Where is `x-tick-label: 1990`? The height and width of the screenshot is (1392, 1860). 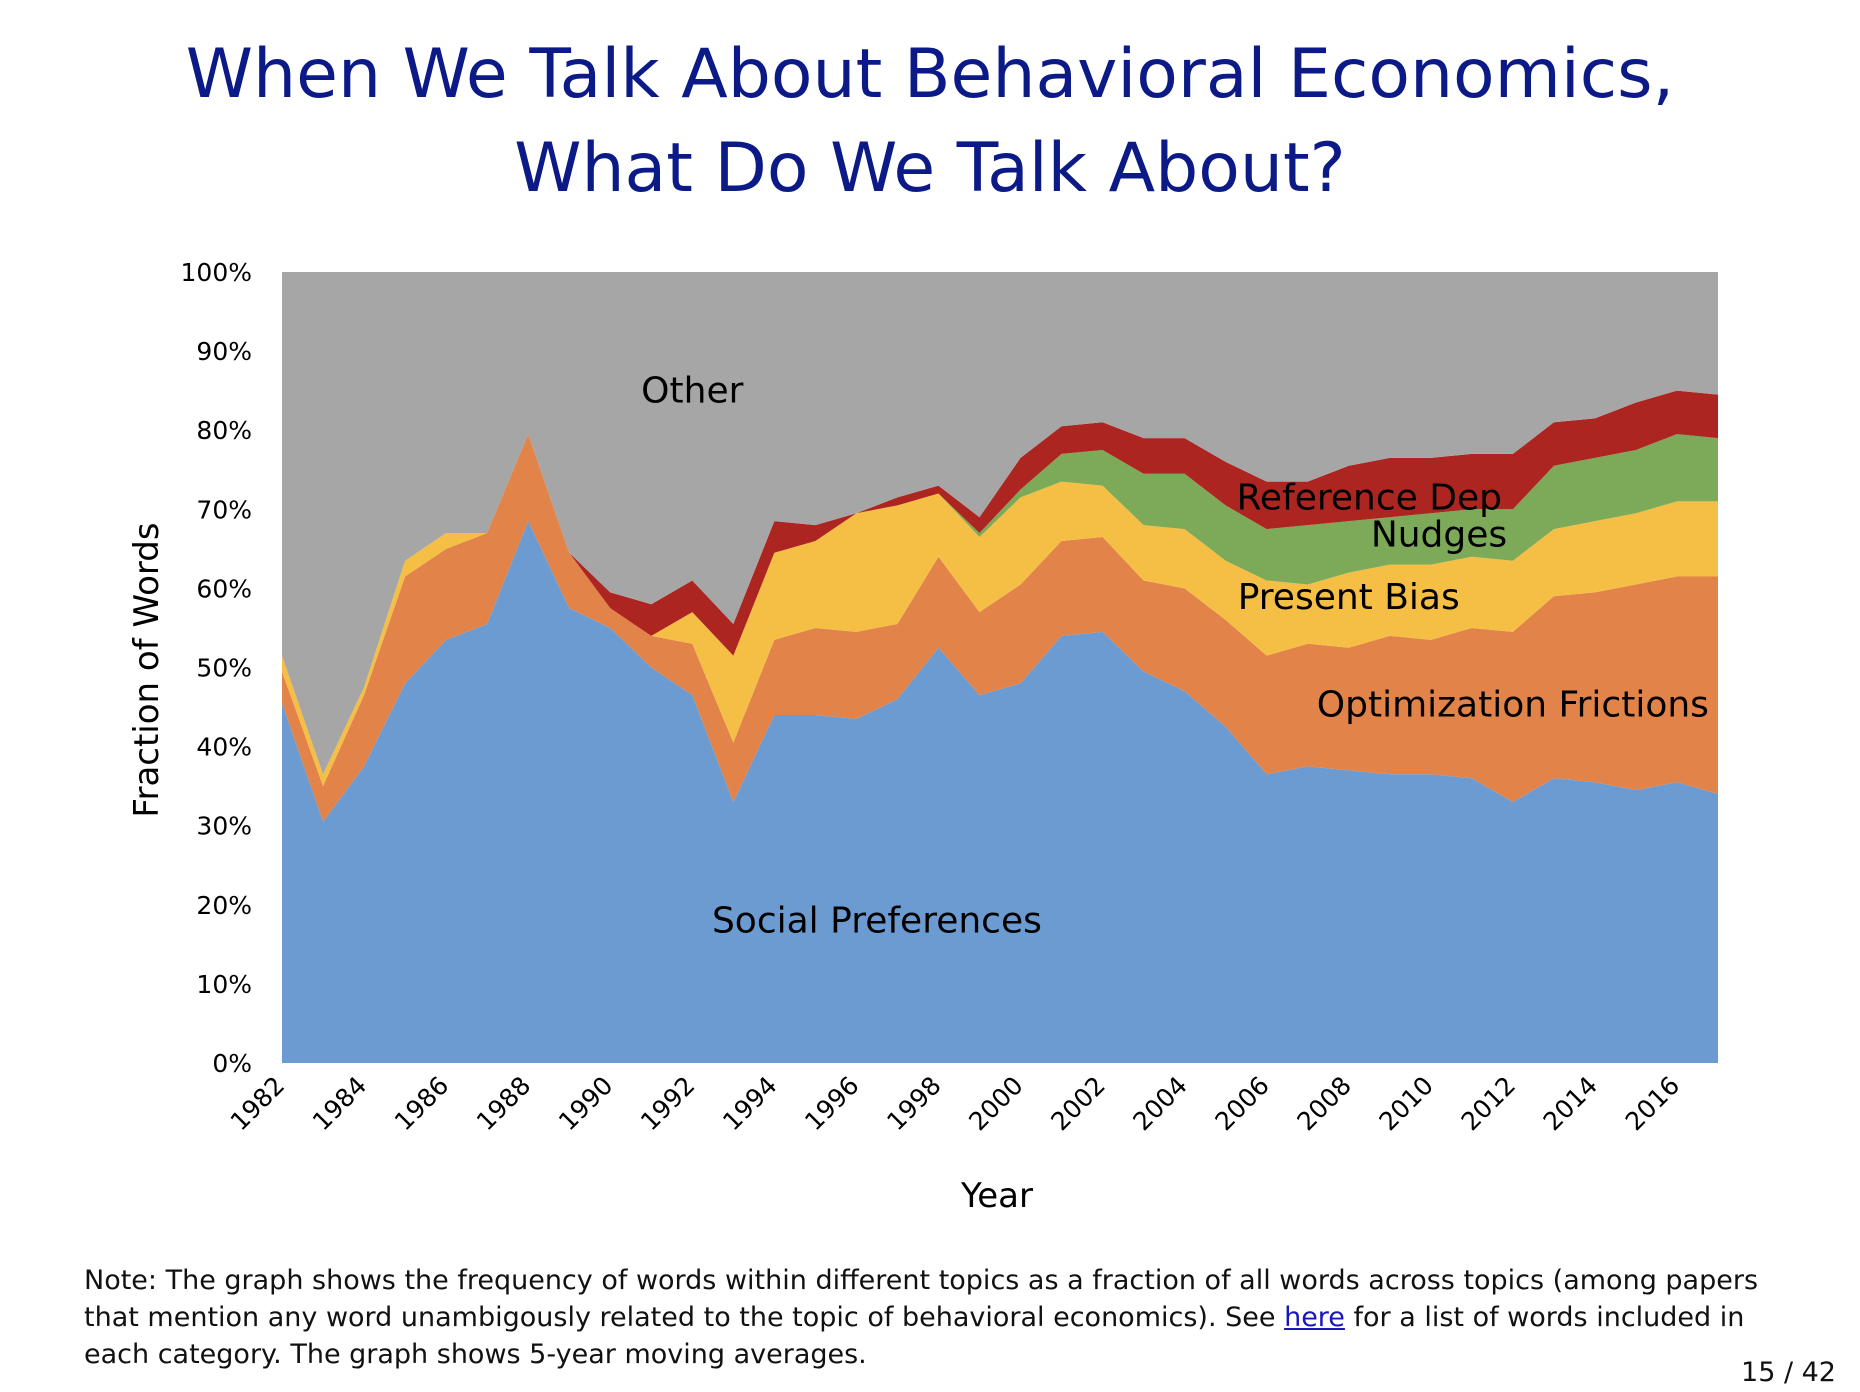 x-tick-label: 1990 is located at coordinates (585, 1103).